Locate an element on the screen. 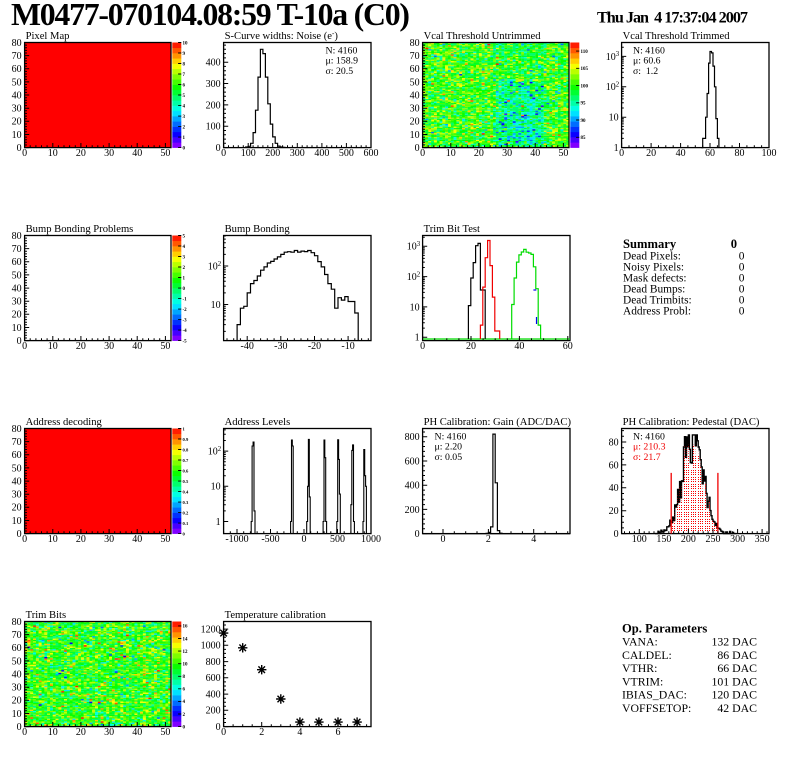 This screenshot has height=777, width=796. svg-text: -3 is located at coordinates (185, 320).